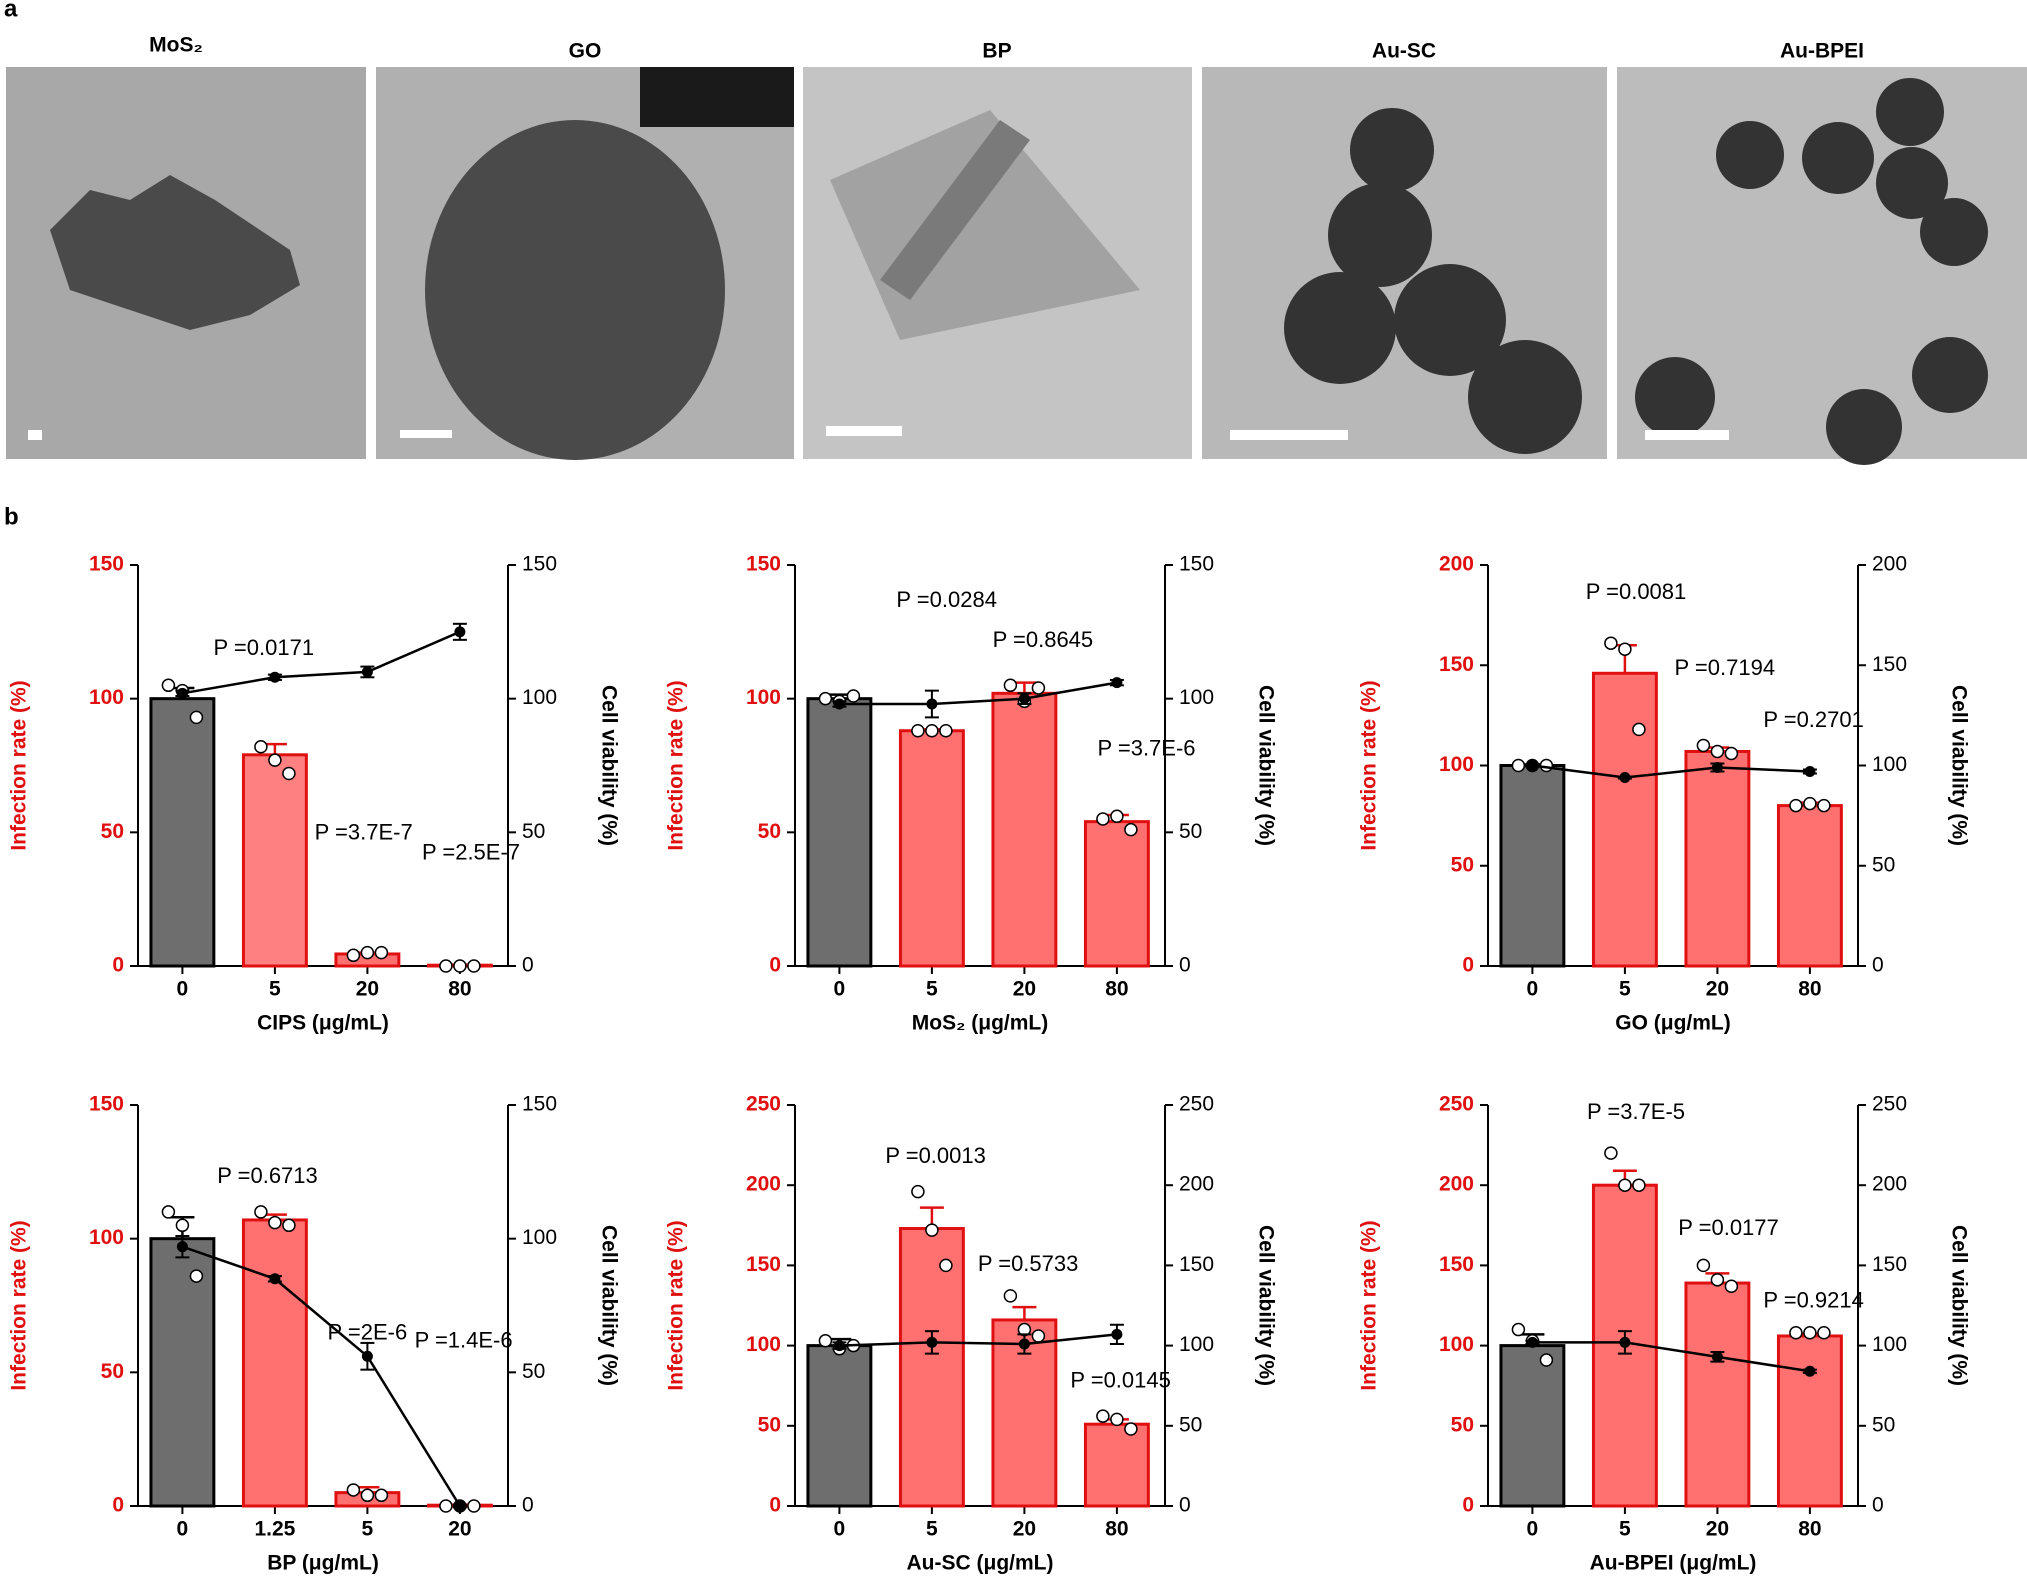 This screenshot has height=1590, width=2027. I want to click on x-axis-label: BP (μg/mL), so click(323, 1563).